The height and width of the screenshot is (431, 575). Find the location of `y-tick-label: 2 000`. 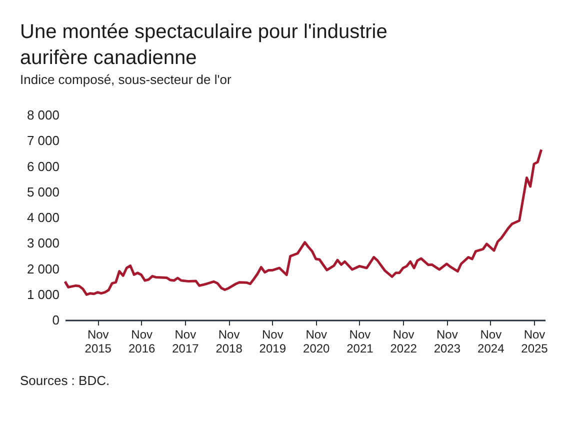

y-tick-label: 2 000 is located at coordinates (43, 268).